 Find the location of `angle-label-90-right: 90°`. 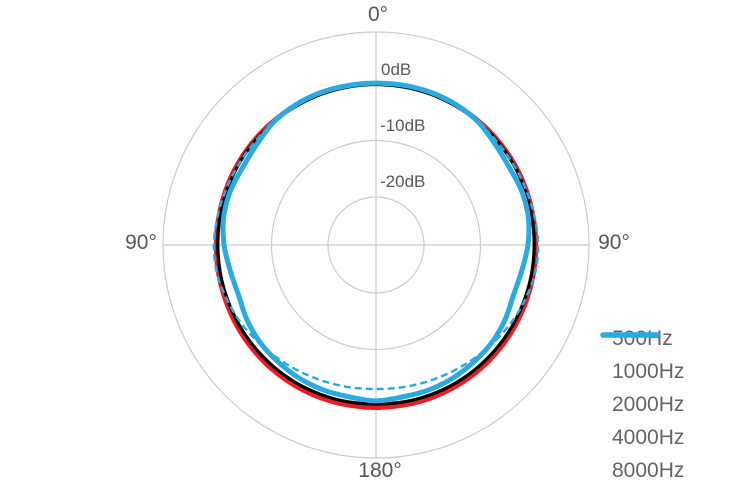

angle-label-90-right: 90° is located at coordinates (614, 242).